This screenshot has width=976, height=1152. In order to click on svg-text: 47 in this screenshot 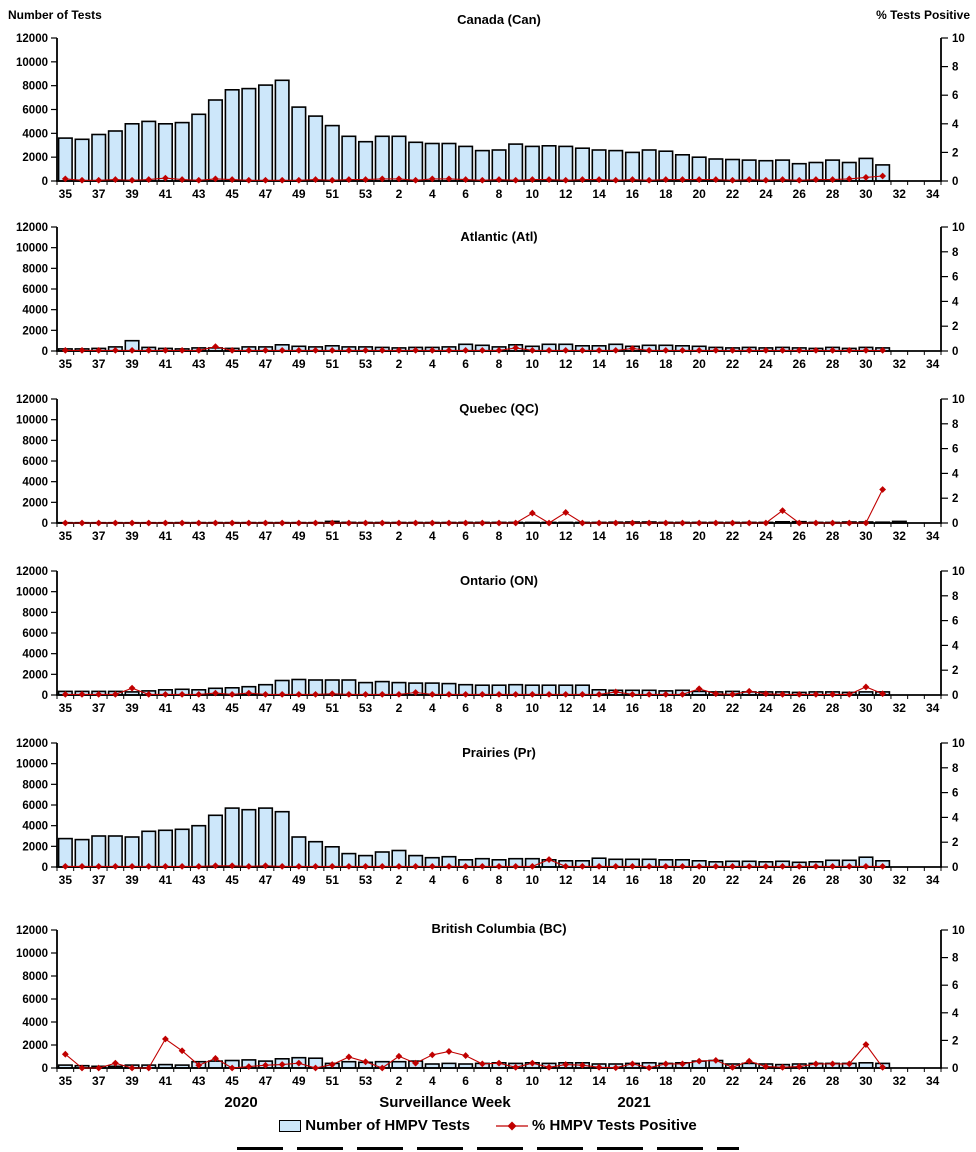, I will do `click(266, 708)`.